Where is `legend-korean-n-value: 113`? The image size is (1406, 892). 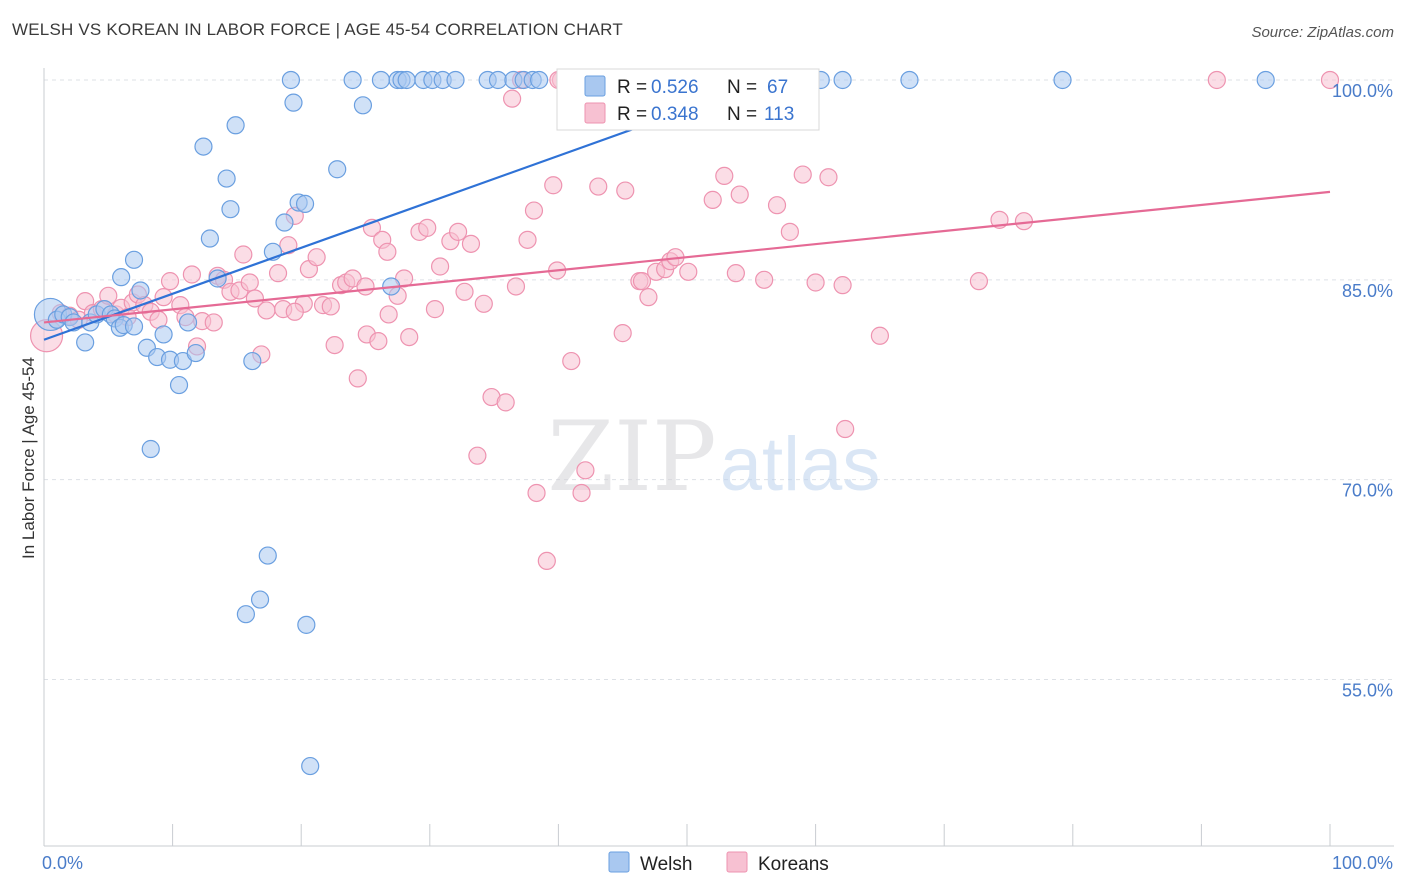
legend-korean-n-value: 113 is located at coordinates (779, 114).